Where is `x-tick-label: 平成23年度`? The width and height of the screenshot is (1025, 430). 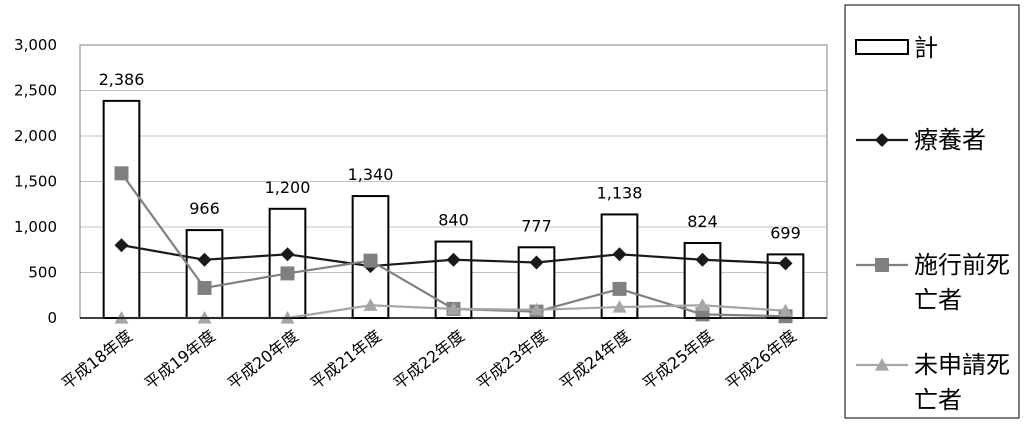
x-tick-label: 平成23年度 is located at coordinates (512, 359).